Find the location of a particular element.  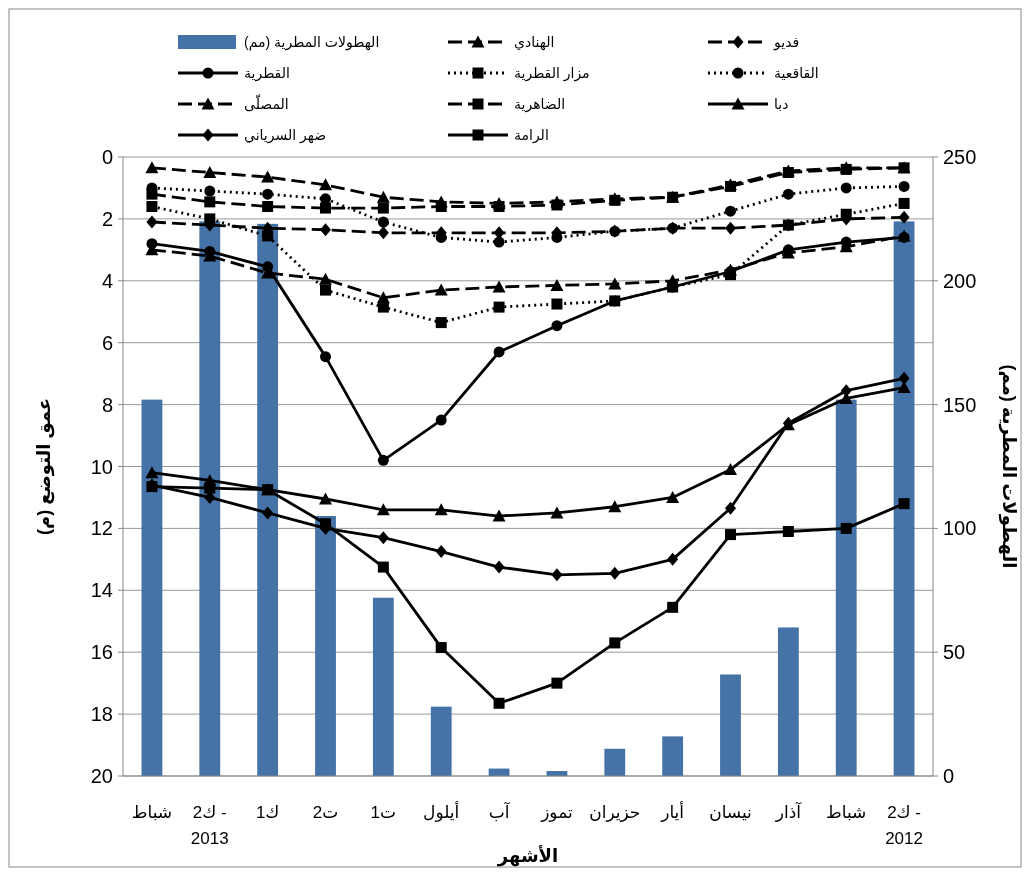

legend-label: فديو is located at coordinates (786, 42).